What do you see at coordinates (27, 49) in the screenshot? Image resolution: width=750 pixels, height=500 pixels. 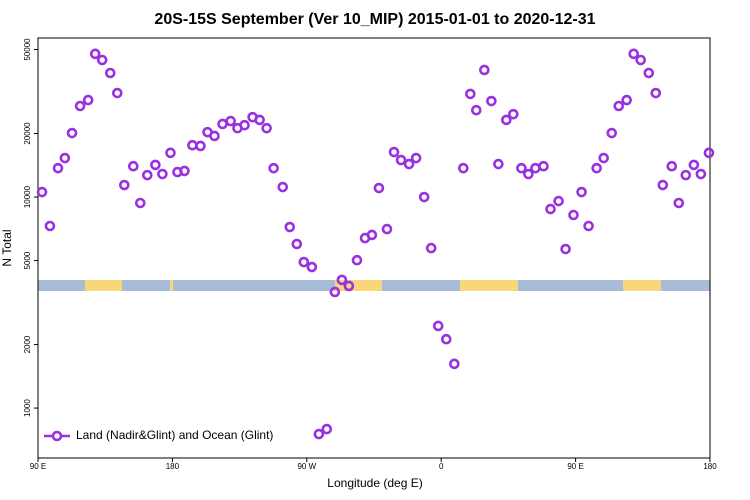 I see `y-tick-label: 50000` at bounding box center [27, 49].